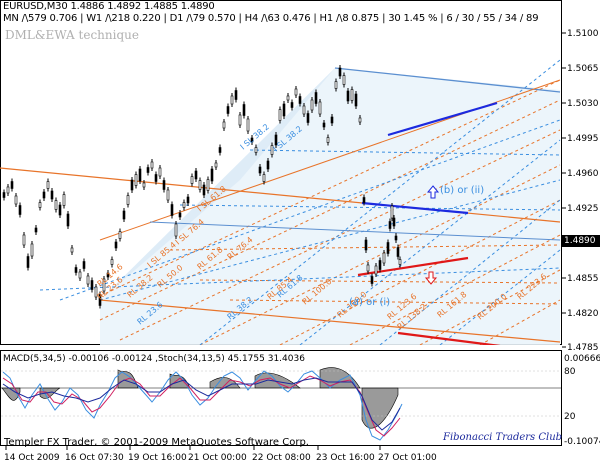 The height and width of the screenshot is (468, 600). Describe the element at coordinates (503, 437) in the screenshot. I see `club-label: Fibonacci Traders Club` at that location.